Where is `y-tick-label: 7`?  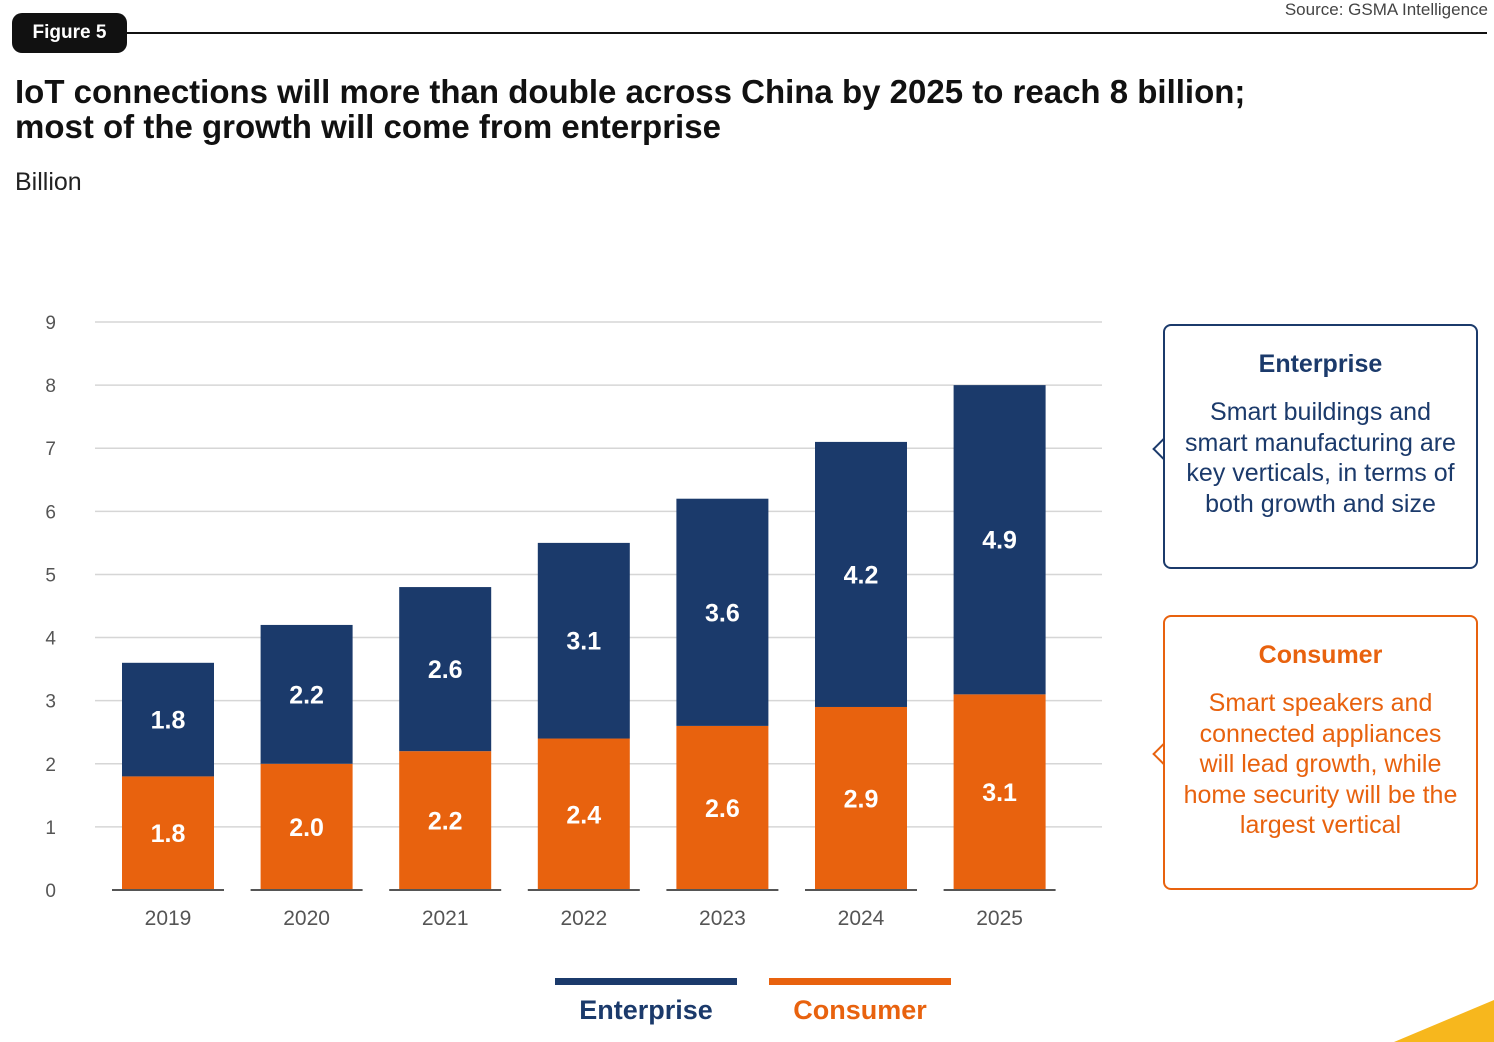 y-tick-label: 7 is located at coordinates (50, 449).